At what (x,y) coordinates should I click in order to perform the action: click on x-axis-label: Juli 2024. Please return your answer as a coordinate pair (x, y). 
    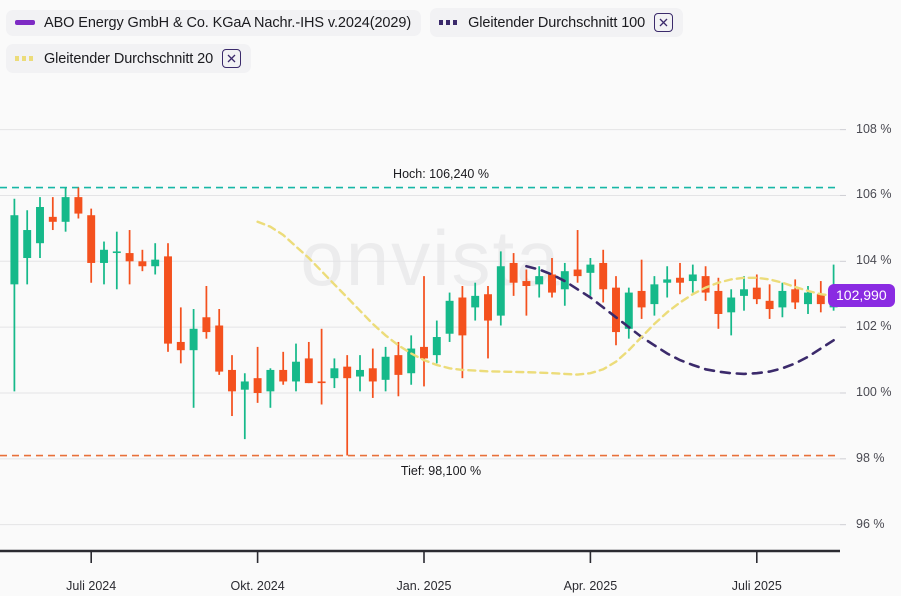
    Looking at the image, I should click on (91, 586).